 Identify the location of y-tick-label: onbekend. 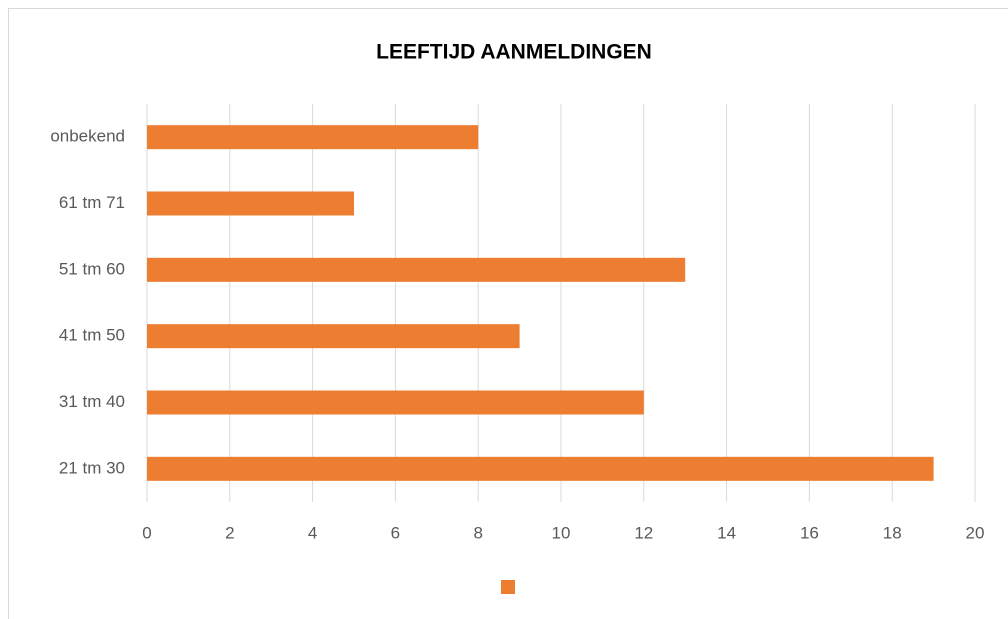
(87, 136).